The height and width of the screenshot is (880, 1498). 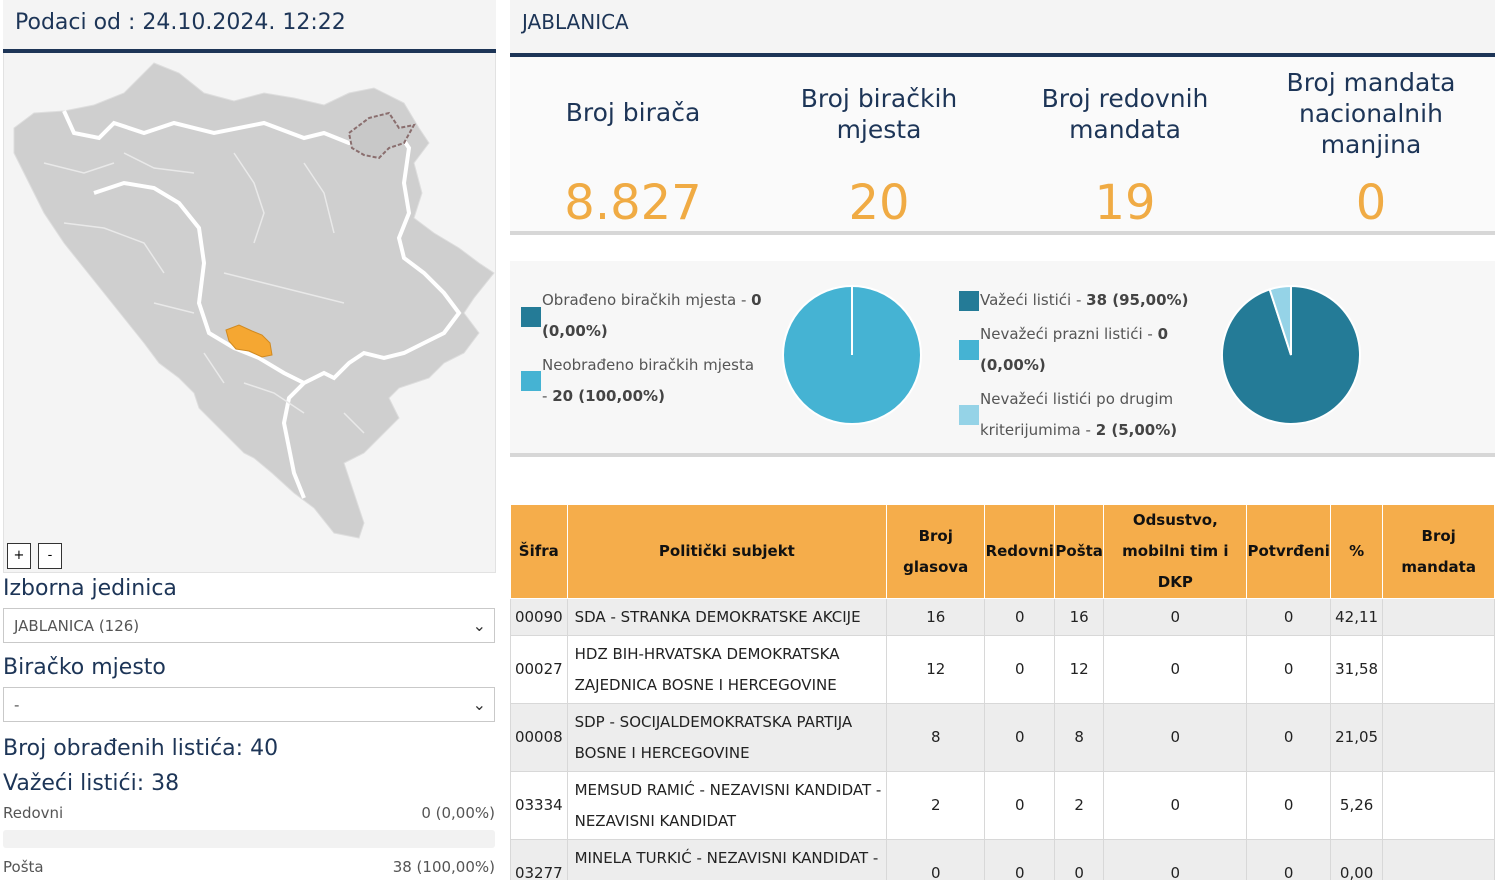 What do you see at coordinates (249, 704) in the screenshot?
I see `polling-place-select: - ⌄` at bounding box center [249, 704].